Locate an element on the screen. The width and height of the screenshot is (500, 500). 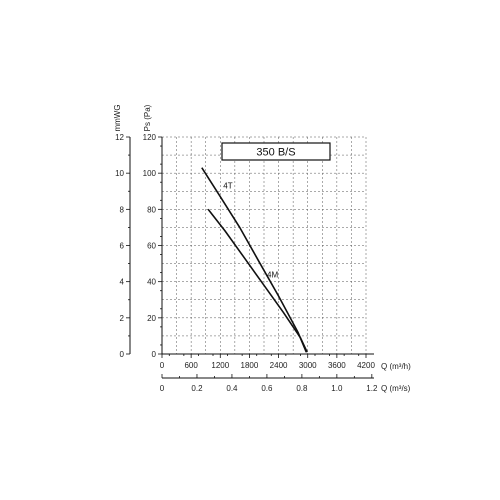
series-curve-4t is located at coordinates (254, 260).